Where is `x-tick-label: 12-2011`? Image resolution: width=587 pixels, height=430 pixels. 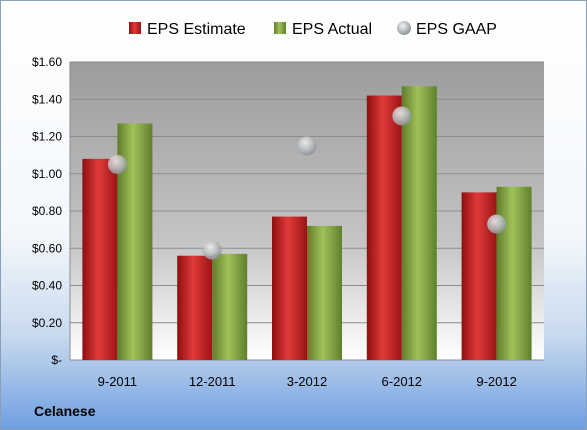 x-tick-label: 12-2011 is located at coordinates (212, 381).